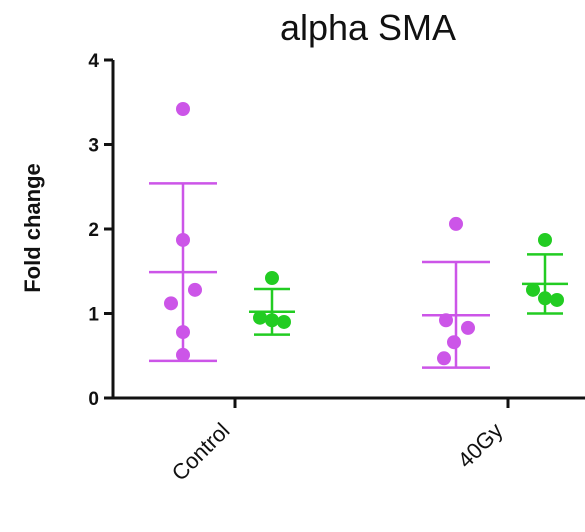 This screenshot has height=532, width=585. I want to click on y-tick-label: 2, so click(93, 230).